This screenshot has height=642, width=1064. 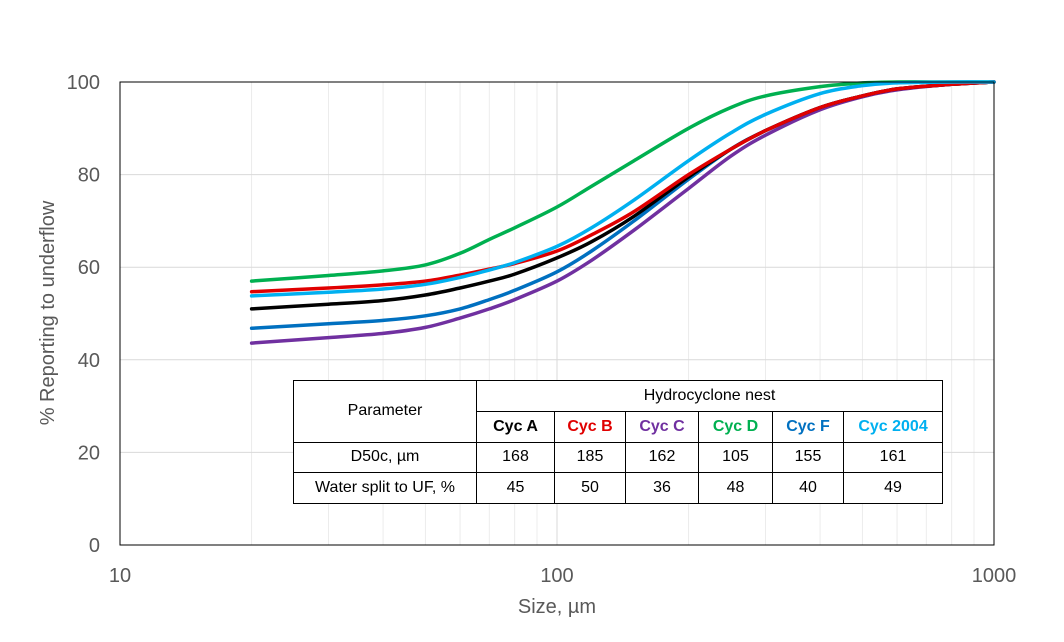 What do you see at coordinates (590, 488) in the screenshot?
I see `table-cell: 50` at bounding box center [590, 488].